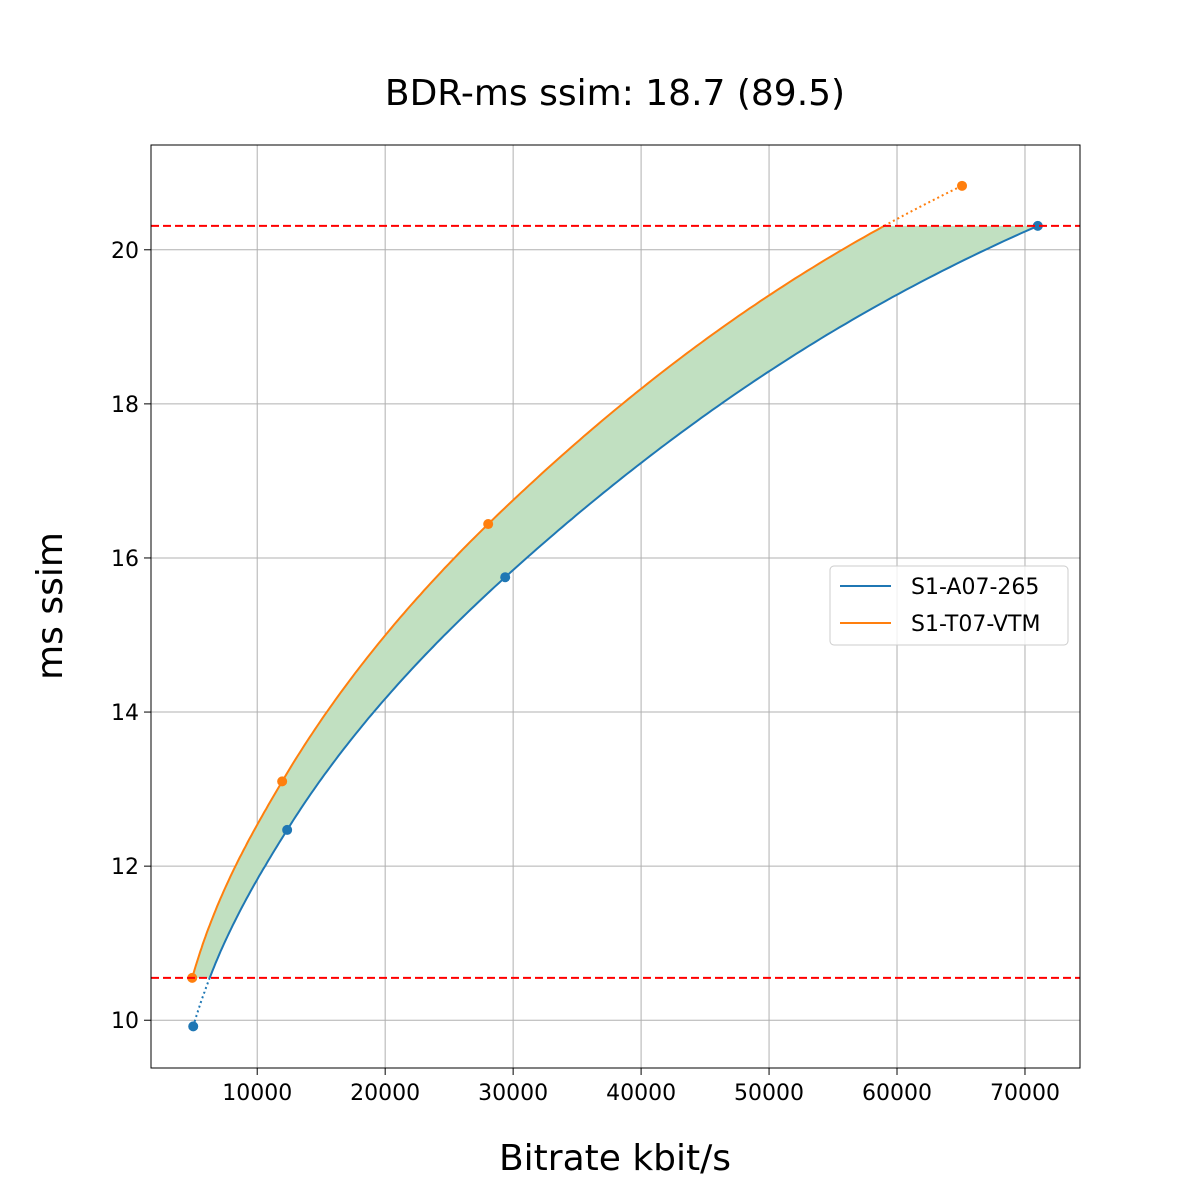 This screenshot has width=1200, height=1204. Describe the element at coordinates (257, 1093) in the screenshot. I see `x-tick-label: 10000` at that location.